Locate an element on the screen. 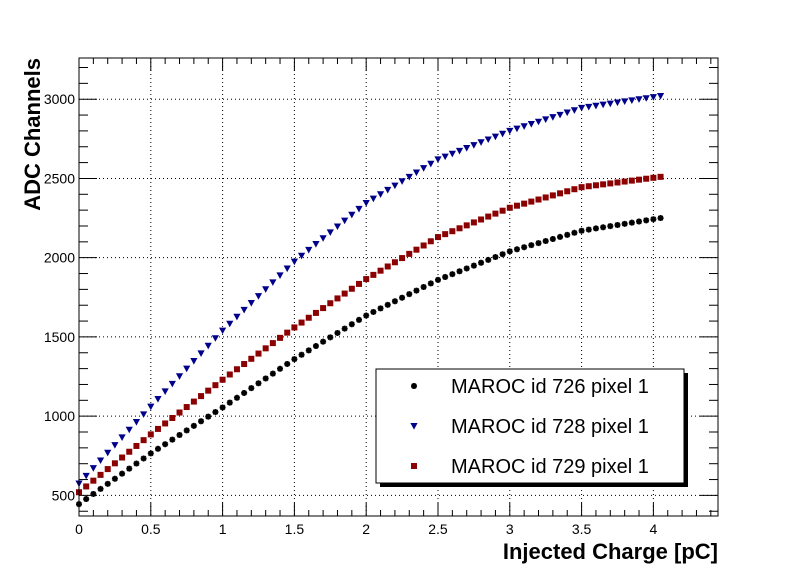 This screenshot has width=798, height=574. y-tick-label: 2500 is located at coordinates (59, 178).